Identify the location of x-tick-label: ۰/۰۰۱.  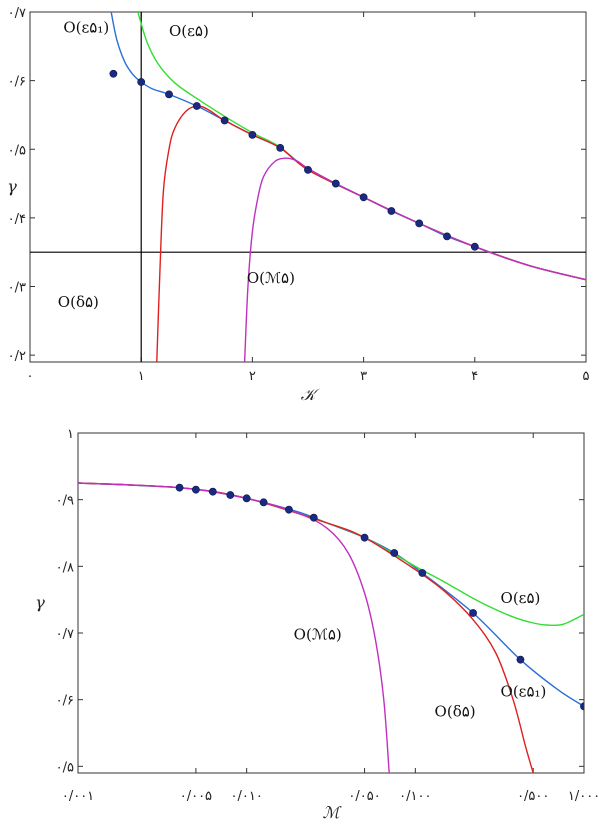
(78, 796).